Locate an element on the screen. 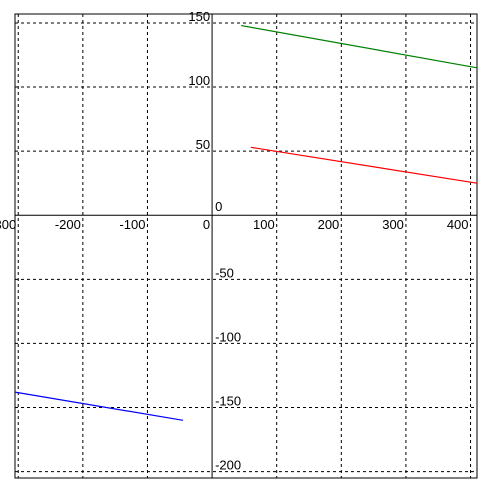 This screenshot has width=484, height=493. y-tick-label: 0 is located at coordinates (218, 206).